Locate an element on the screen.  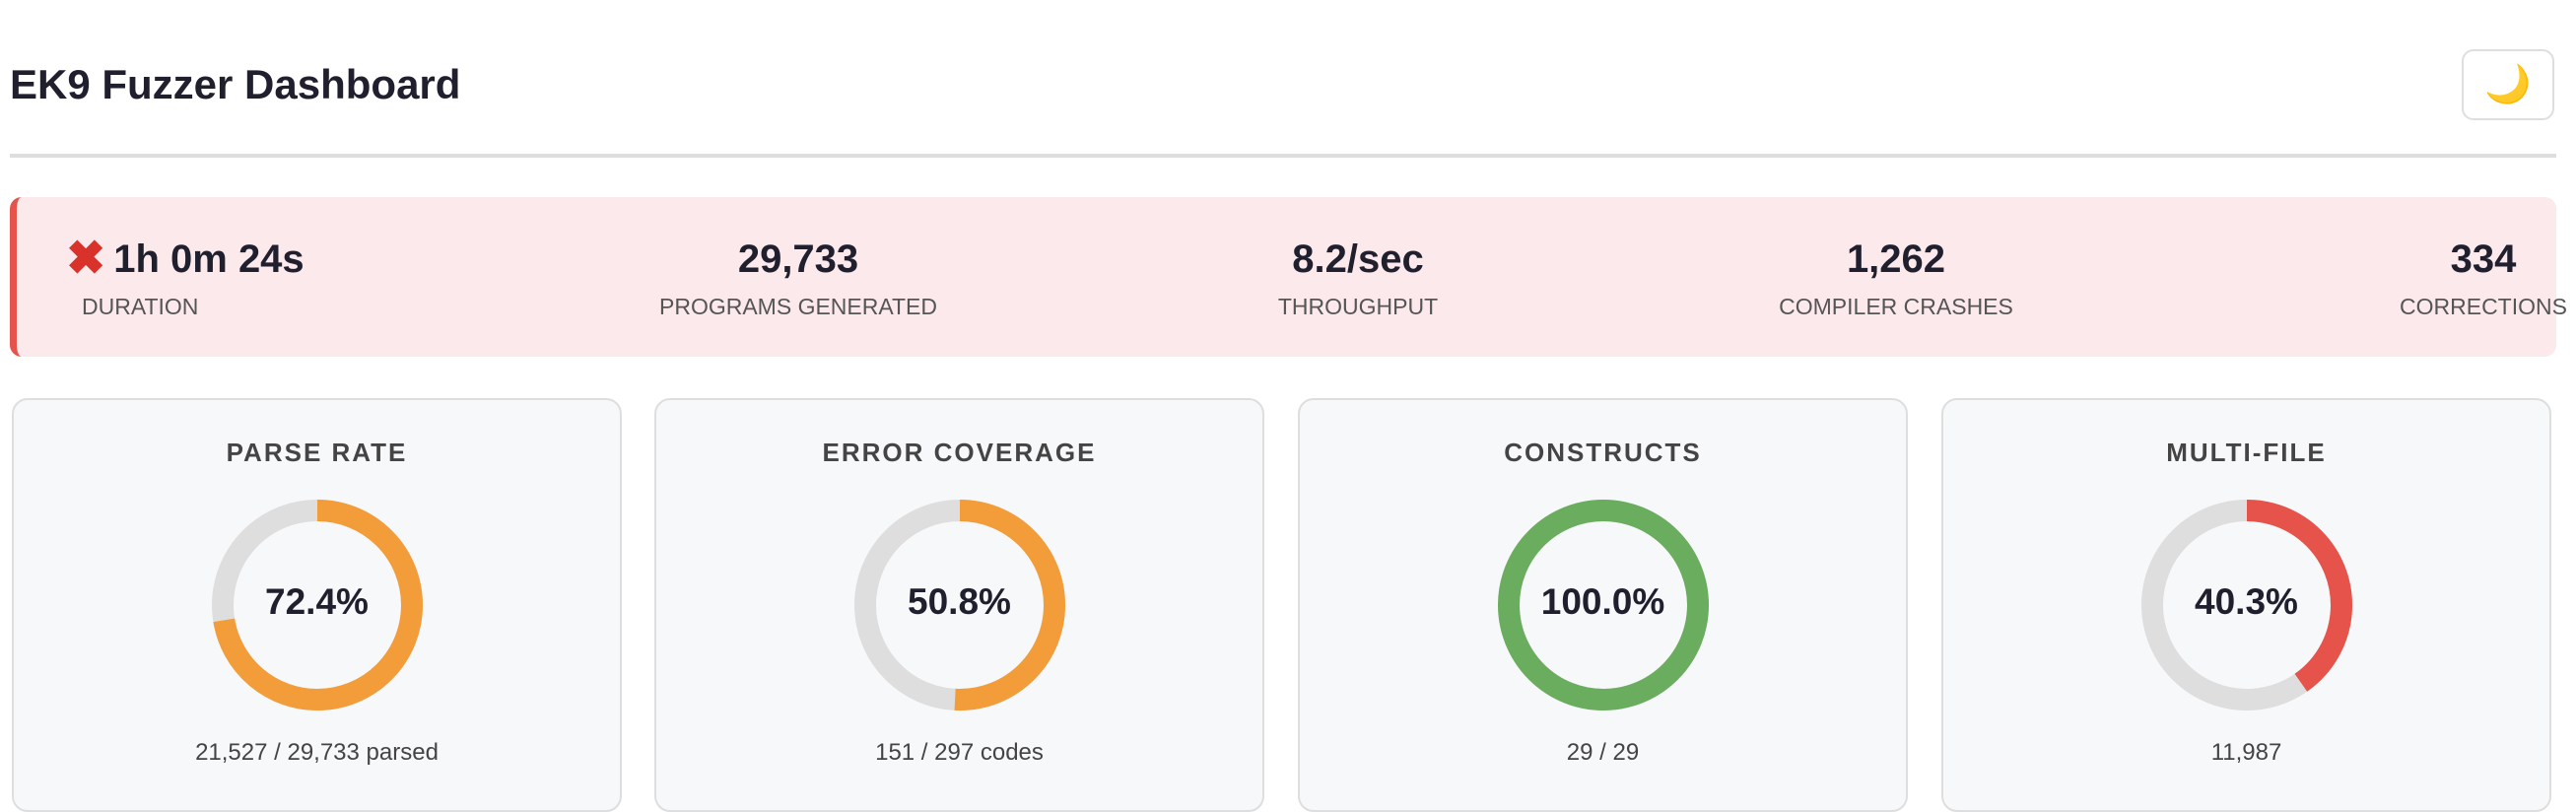
card-detail: 151 / 297 codes is located at coordinates (959, 752).